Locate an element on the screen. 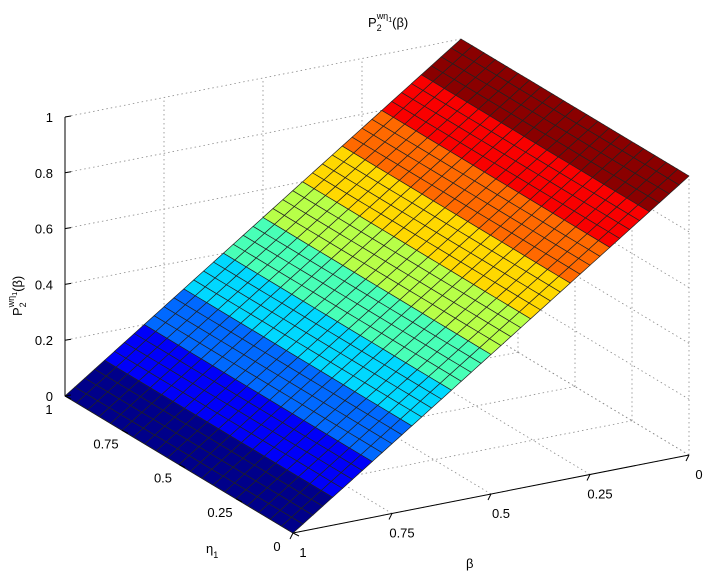 This screenshot has width=713, height=585. chart-title: P2wη1(β) is located at coordinates (388, 22).